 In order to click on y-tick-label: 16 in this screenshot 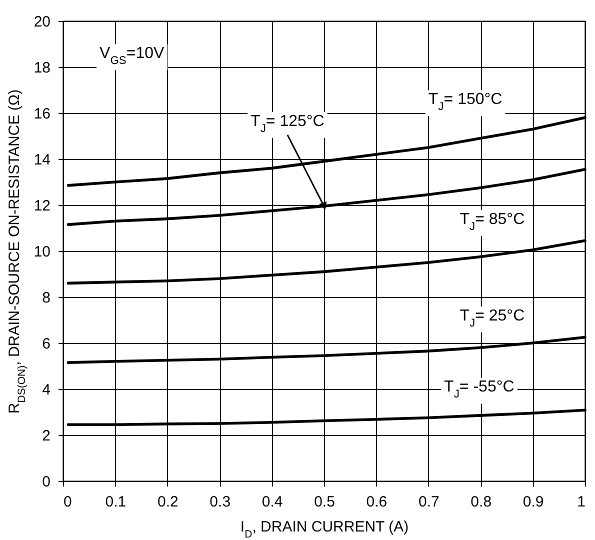, I will do `click(42, 114)`.